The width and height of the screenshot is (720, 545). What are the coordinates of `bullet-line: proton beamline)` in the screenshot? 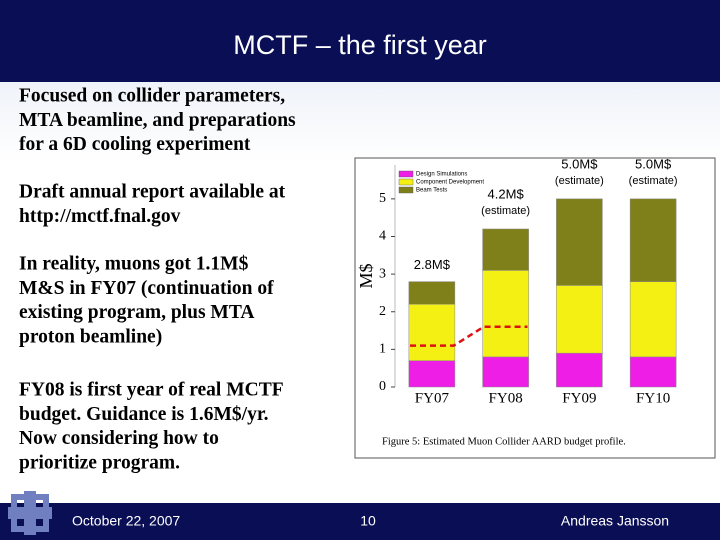 It's located at (90, 336).